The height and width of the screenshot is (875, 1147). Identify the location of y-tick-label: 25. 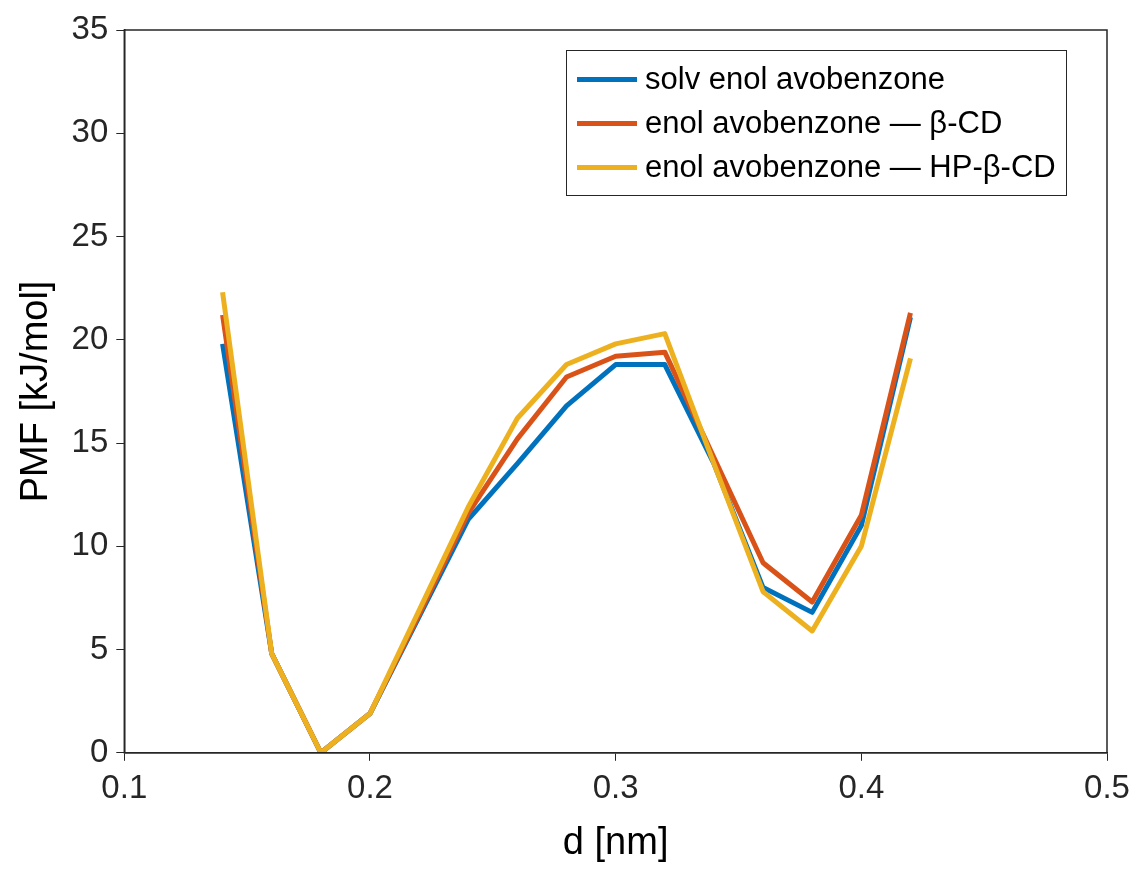
(90, 234).